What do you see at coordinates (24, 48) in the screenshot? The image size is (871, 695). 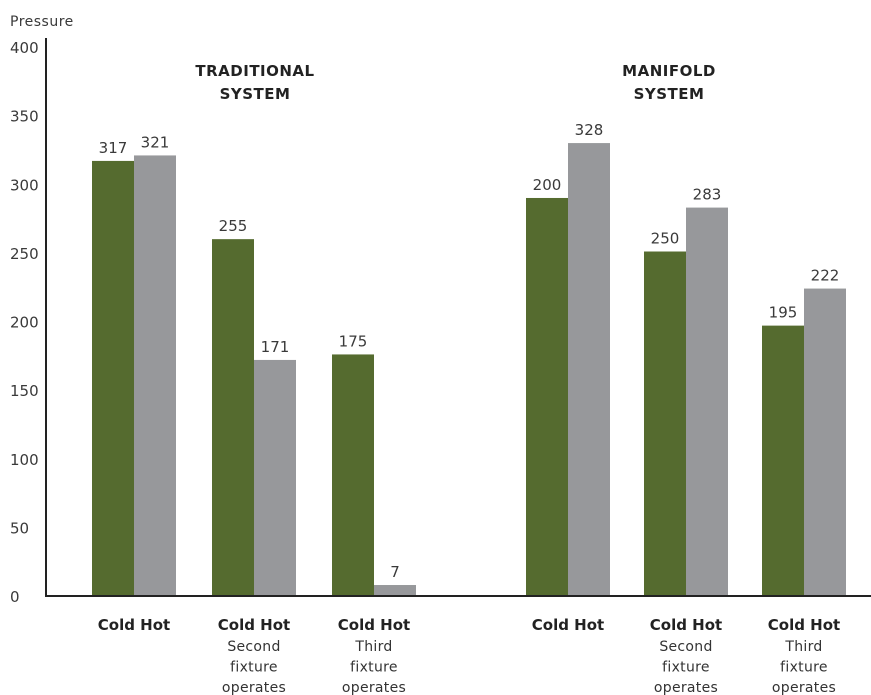 I see `y-tick-label-400: 400` at bounding box center [24, 48].